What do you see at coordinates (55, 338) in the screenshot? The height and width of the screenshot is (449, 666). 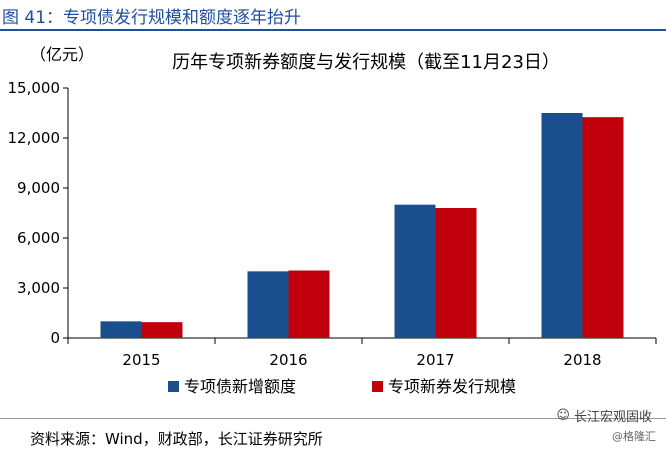 I see `y-tick-label: 0` at bounding box center [55, 338].